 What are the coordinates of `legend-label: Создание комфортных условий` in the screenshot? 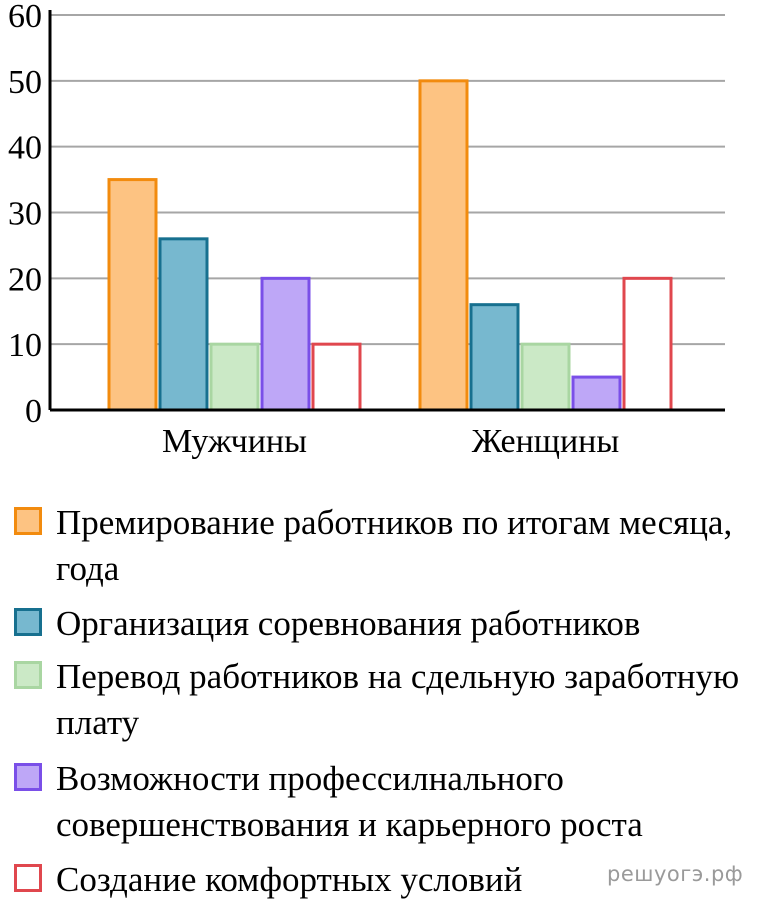 It's located at (289, 879).